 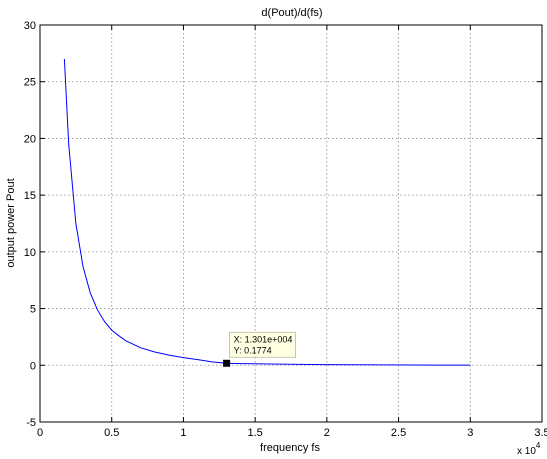 I want to click on y-tick-label: 0, so click(x=33, y=366).